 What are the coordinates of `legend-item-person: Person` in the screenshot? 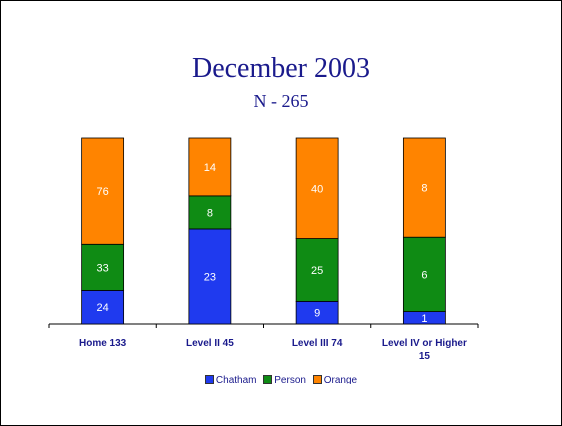 It's located at (284, 379).